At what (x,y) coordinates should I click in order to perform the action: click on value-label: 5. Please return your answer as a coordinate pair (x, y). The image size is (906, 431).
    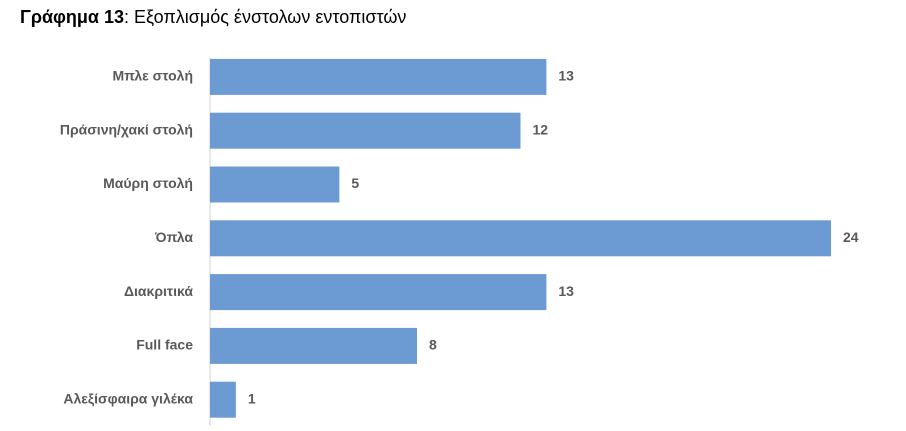
    Looking at the image, I should click on (355, 183).